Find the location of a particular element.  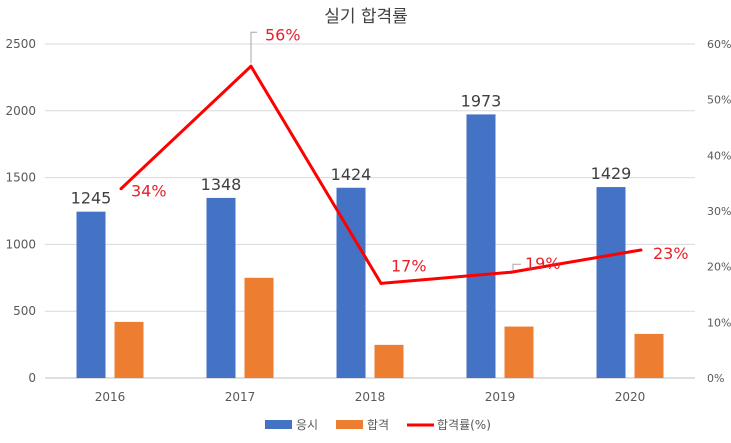

rate-data-label: 34% is located at coordinates (149, 191).